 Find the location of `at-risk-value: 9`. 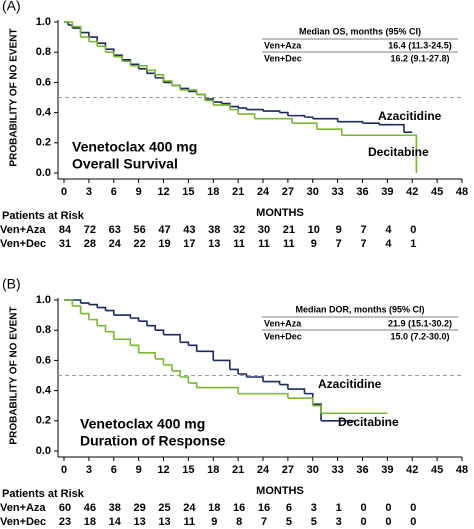

at-risk-value: 9 is located at coordinates (339, 230).